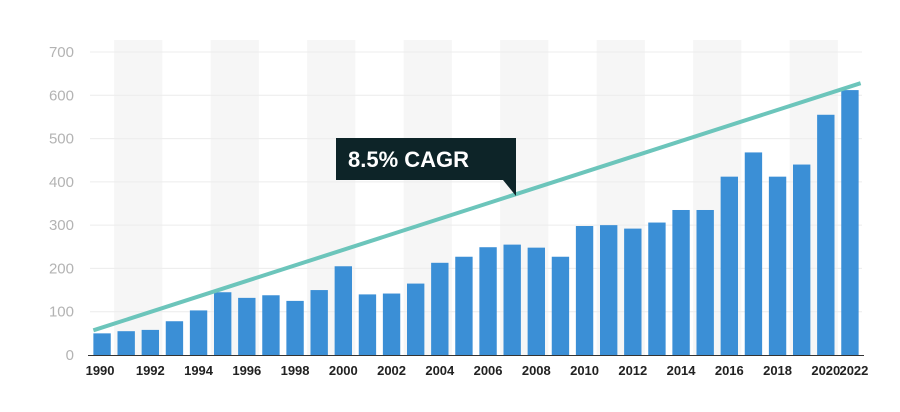 The width and height of the screenshot is (900, 412). What do you see at coordinates (584, 370) in the screenshot?
I see `x-tick-label: 2010` at bounding box center [584, 370].